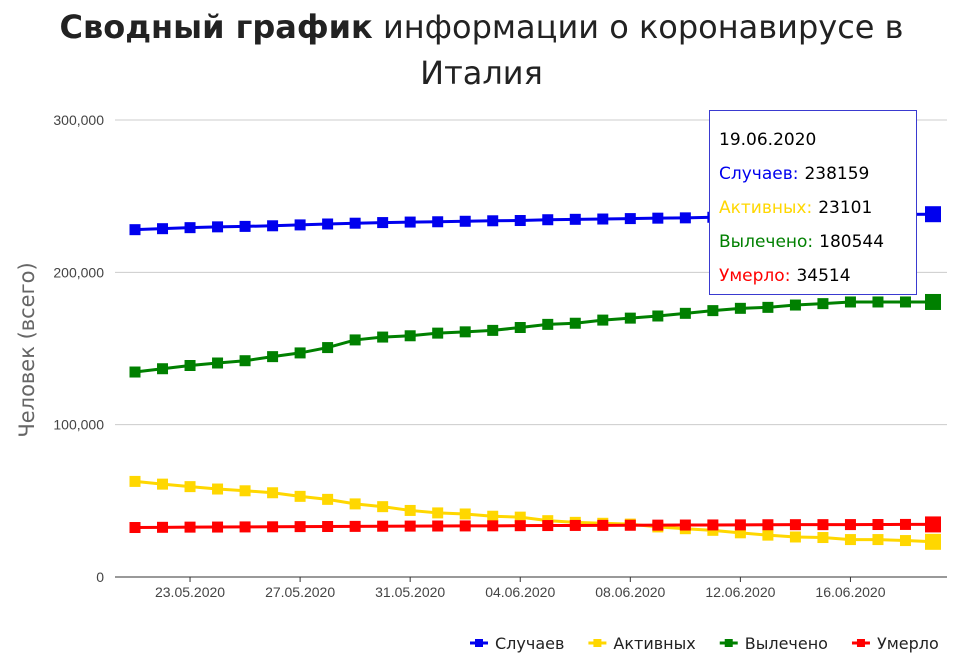  What do you see at coordinates (908, 643) in the screenshot?
I see `legend-label: Умерло` at bounding box center [908, 643].